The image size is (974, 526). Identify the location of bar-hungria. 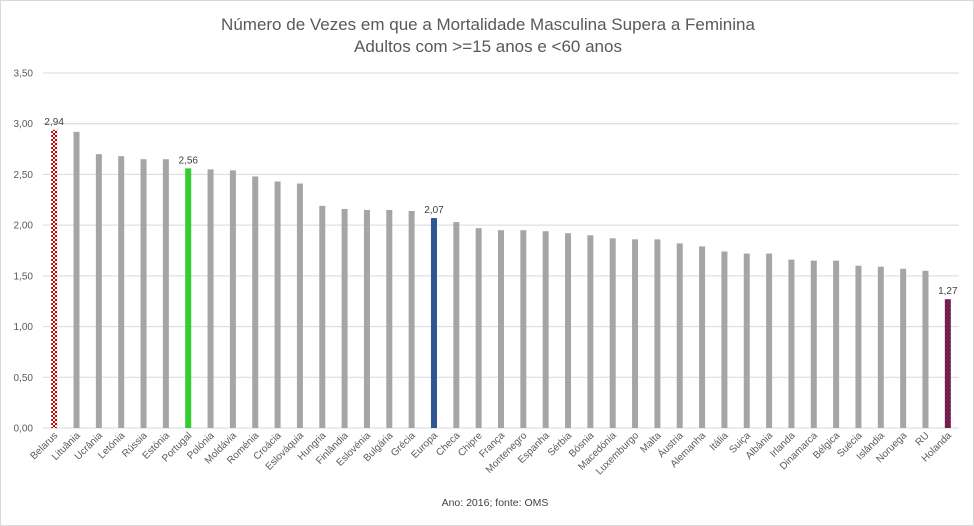
(322, 316).